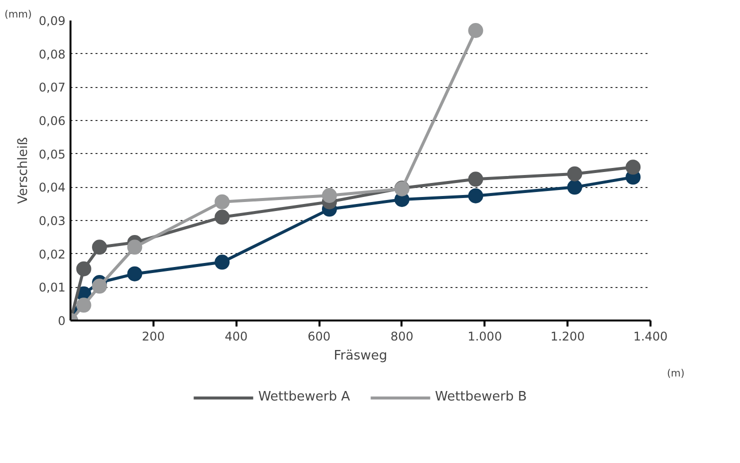 This screenshot has height=463, width=740. I want to click on x-tick-label: 600, so click(319, 337).